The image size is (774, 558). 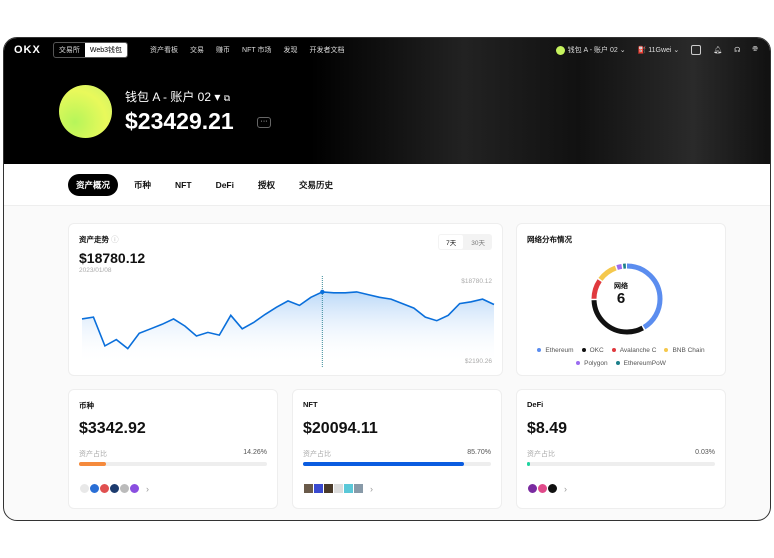 I want to click on wallet-name-text: 钱包 A - 账户 02, so click(x=168, y=97).